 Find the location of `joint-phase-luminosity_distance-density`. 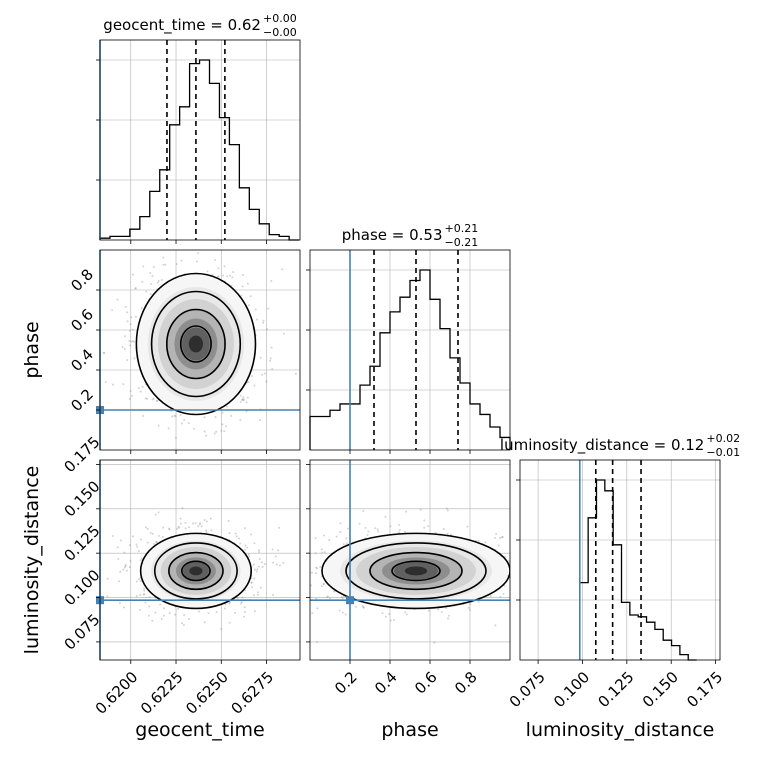

joint-phase-luminosity_distance-density is located at coordinates (402, 575).